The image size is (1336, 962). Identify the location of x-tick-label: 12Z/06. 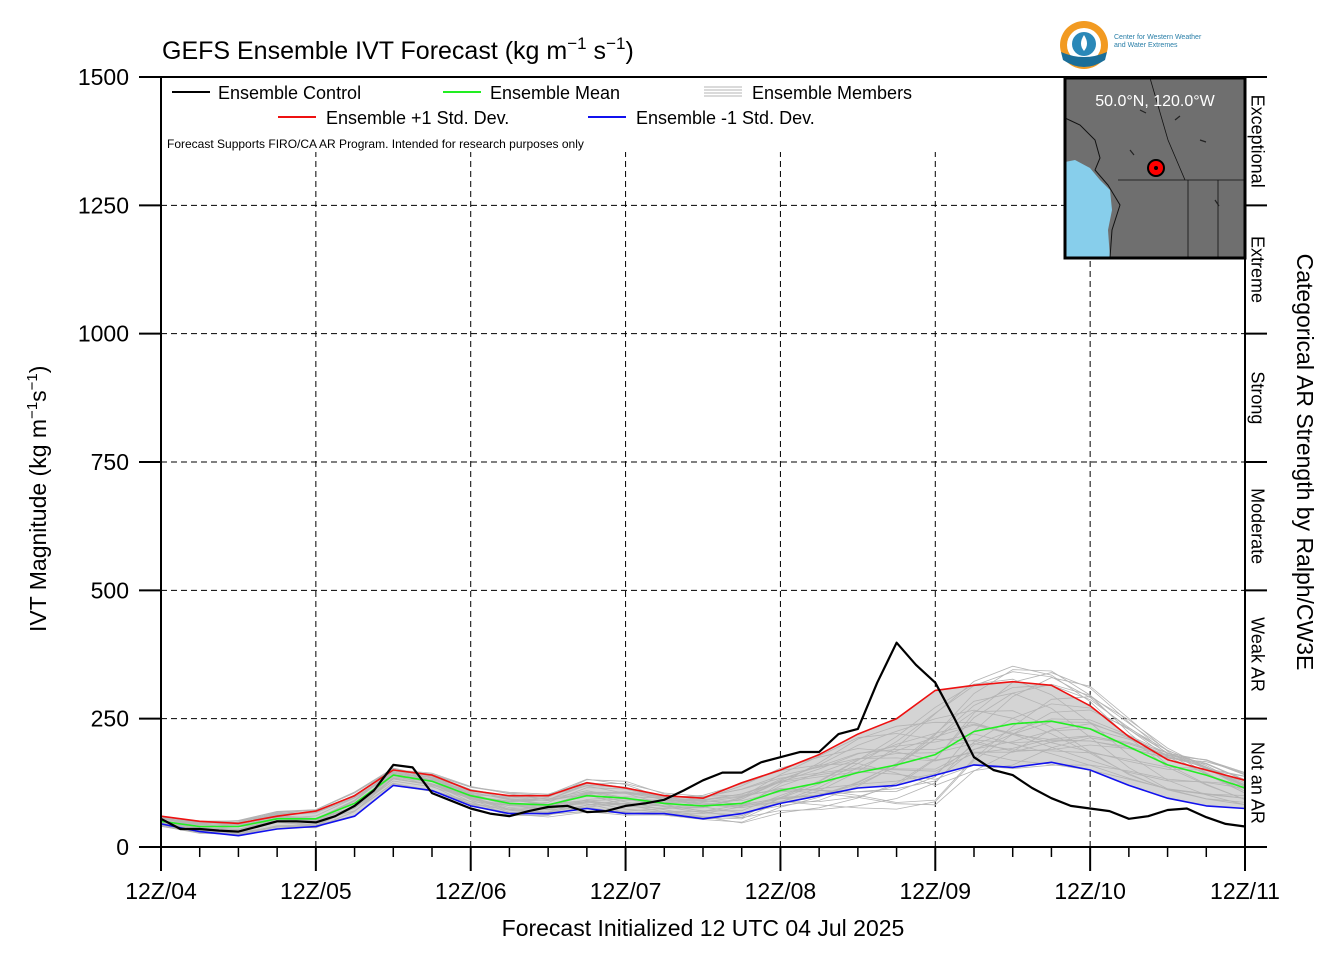
(471, 891).